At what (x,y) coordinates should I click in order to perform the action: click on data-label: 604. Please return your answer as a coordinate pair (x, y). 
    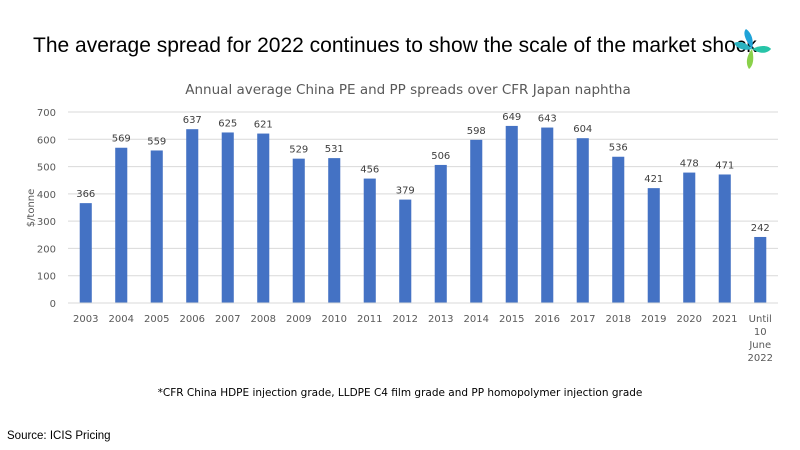
    Looking at the image, I should click on (582, 129).